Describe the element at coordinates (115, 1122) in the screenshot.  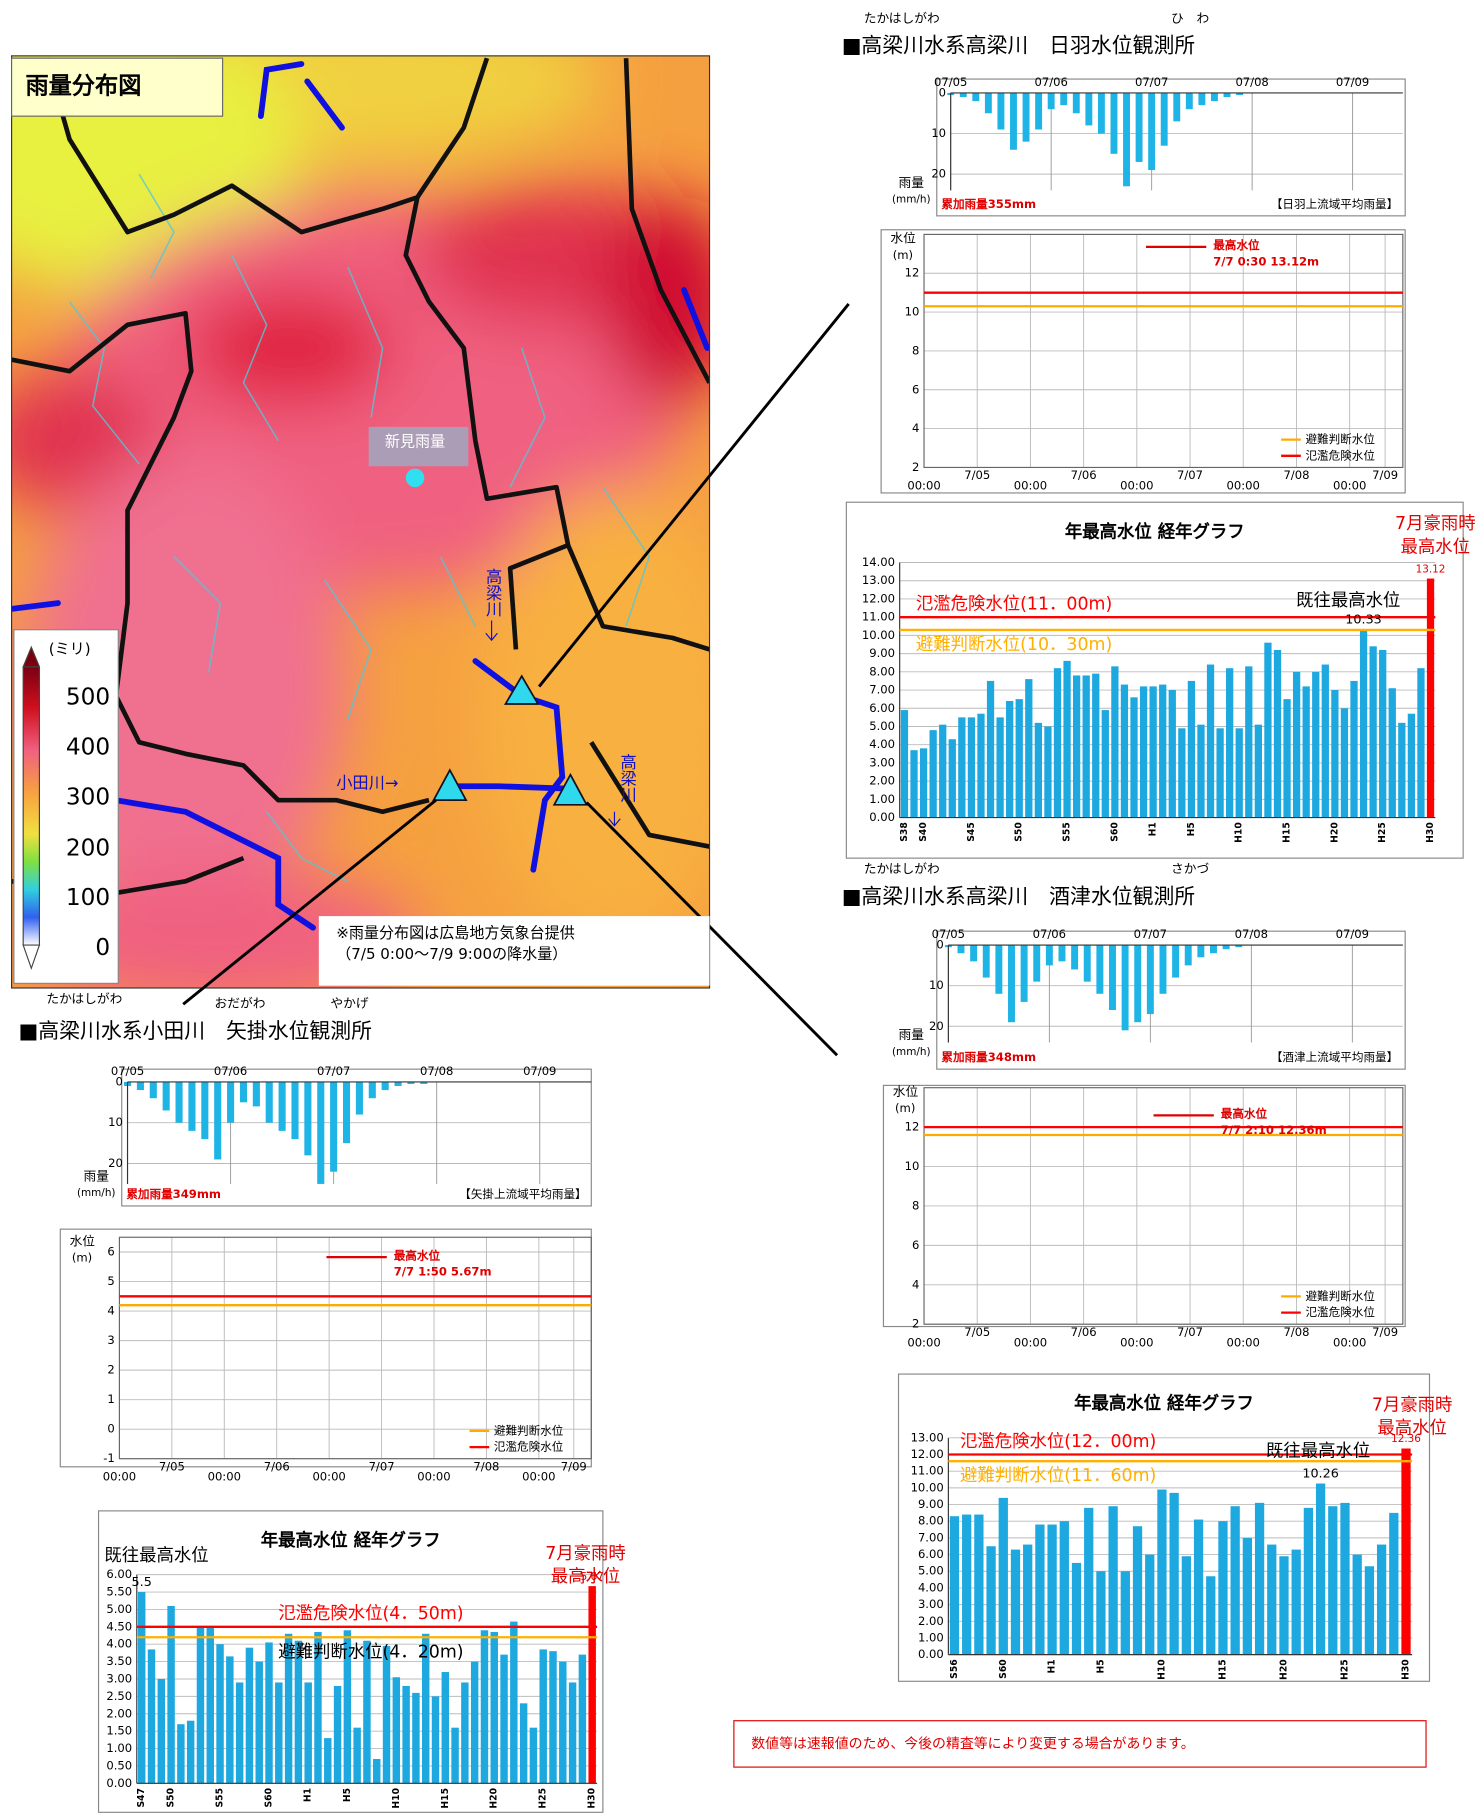
I see `y-tick-label: 10` at that location.